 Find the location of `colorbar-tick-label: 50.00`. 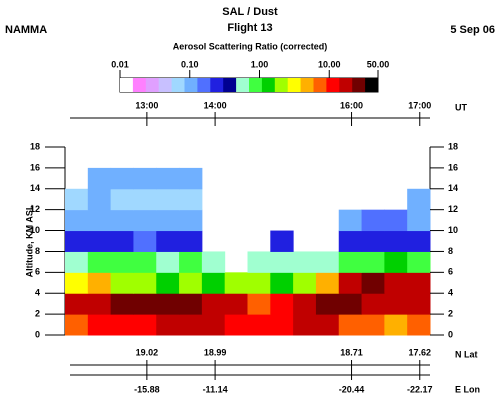

colorbar-tick-label: 50.00 is located at coordinates (378, 64).